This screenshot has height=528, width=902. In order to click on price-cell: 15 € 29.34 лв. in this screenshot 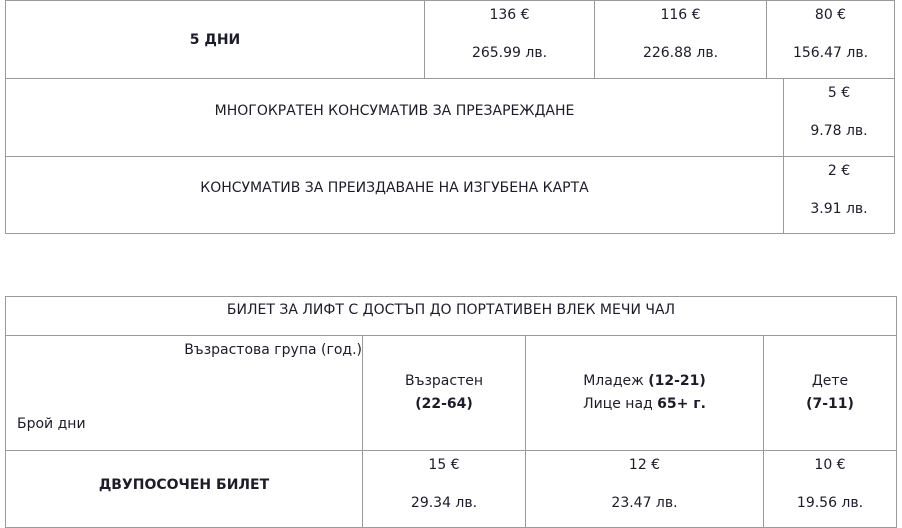, I will do `click(444, 489)`.